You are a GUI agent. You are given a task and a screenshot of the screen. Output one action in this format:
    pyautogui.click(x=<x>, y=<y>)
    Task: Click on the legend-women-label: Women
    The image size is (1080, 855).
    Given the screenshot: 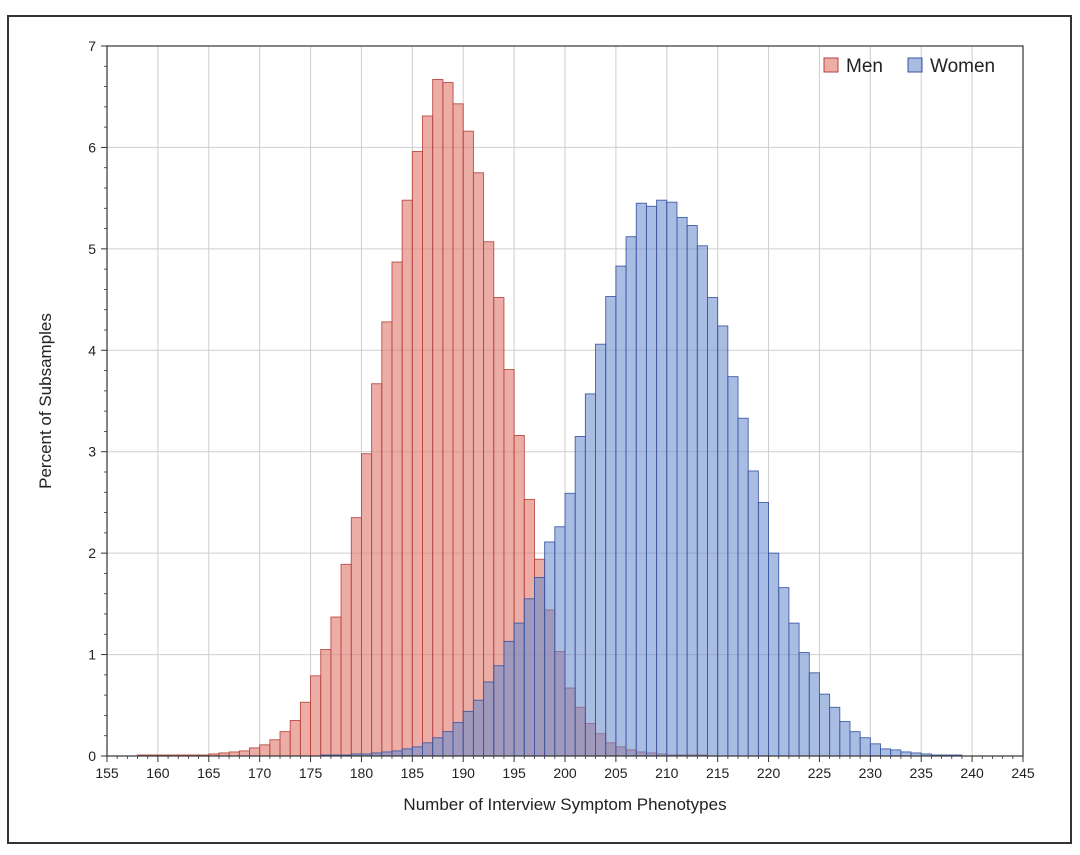 What is the action you would take?
    pyautogui.click(x=962, y=66)
    